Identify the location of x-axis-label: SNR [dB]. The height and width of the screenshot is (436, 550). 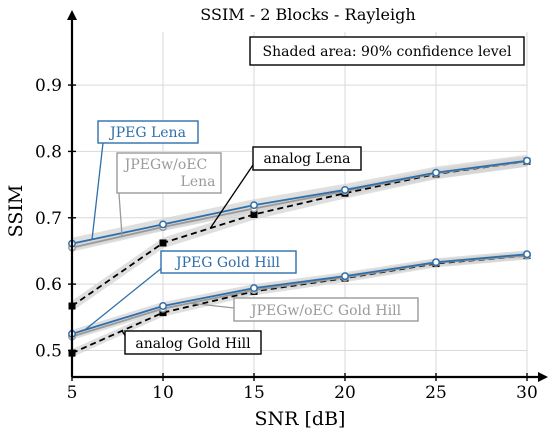
(300, 419).